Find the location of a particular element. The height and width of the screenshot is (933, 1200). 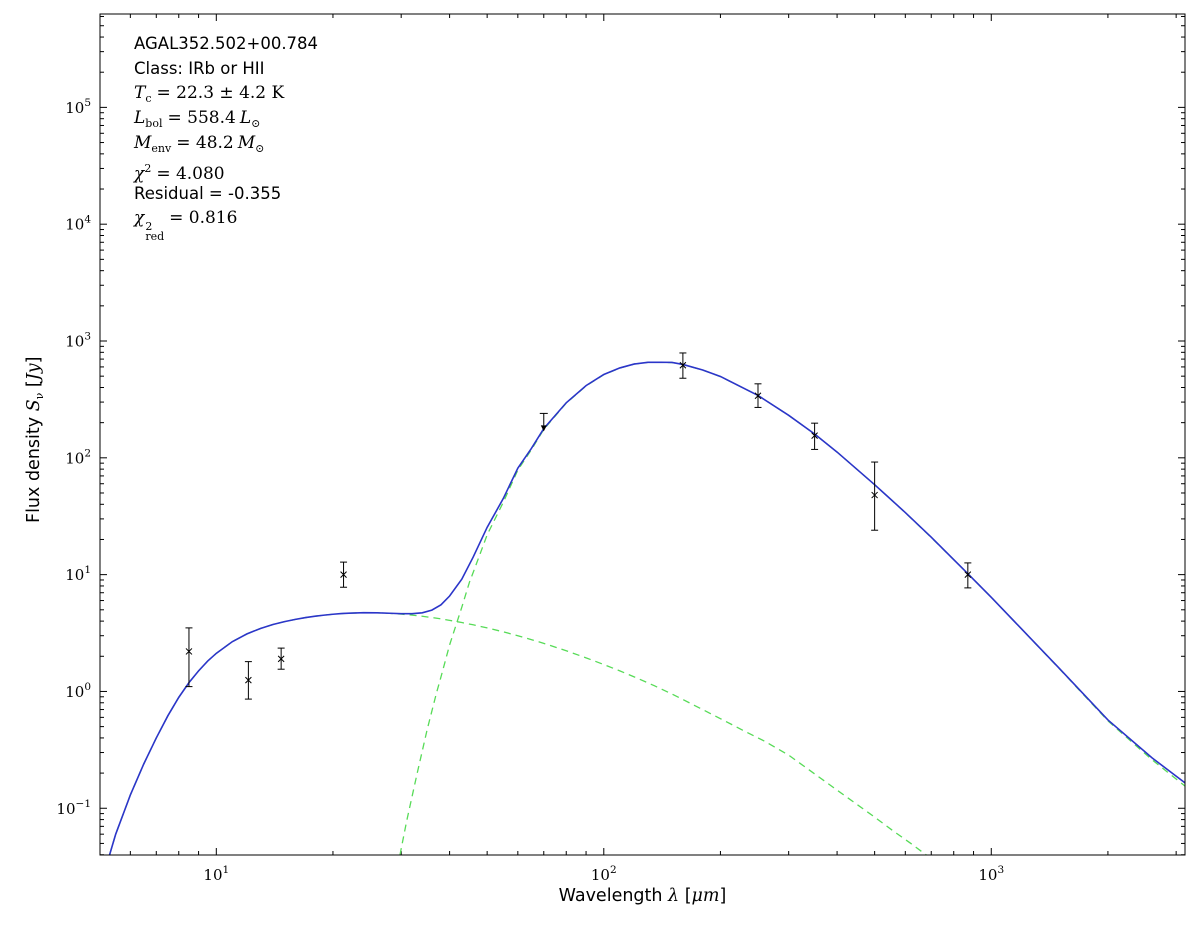

flux-symbol: S is located at coordinates (34, 405).